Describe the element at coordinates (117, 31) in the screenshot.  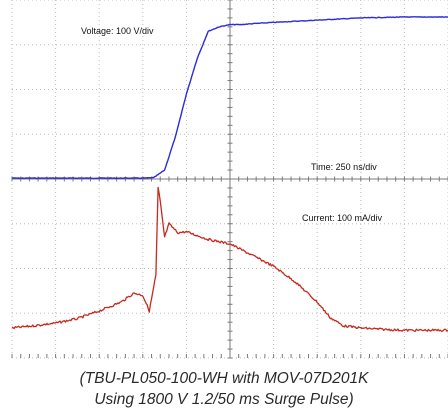
I see `voltage-scale-label: Voltage: 100 V/div` at that location.